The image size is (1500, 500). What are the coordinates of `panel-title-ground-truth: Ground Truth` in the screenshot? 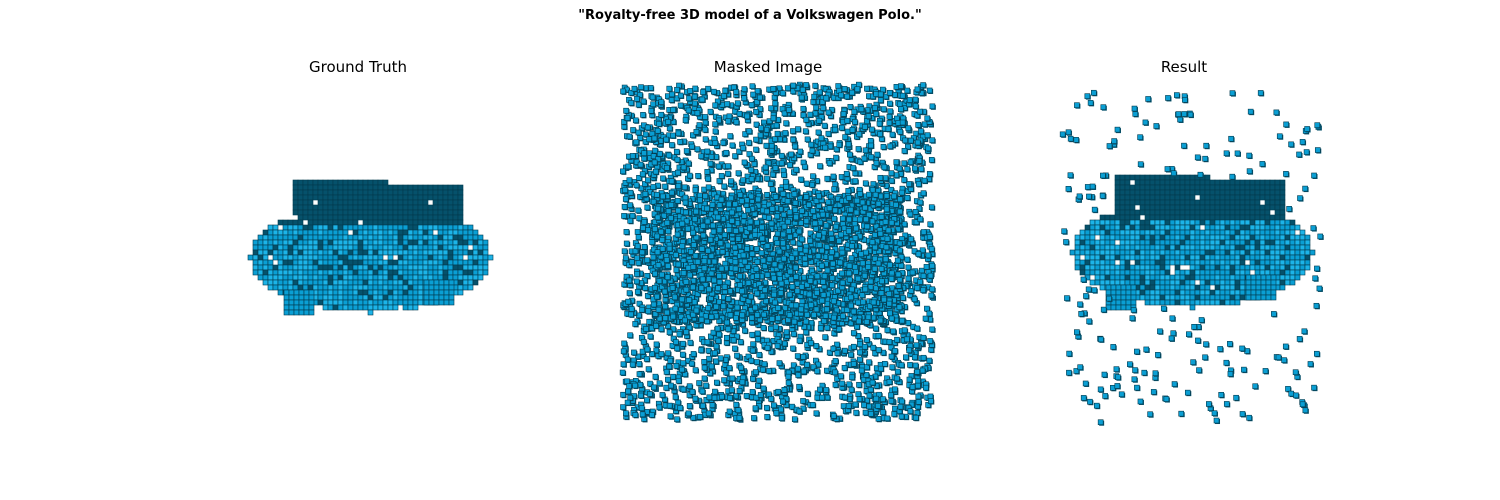 It's located at (358, 67).